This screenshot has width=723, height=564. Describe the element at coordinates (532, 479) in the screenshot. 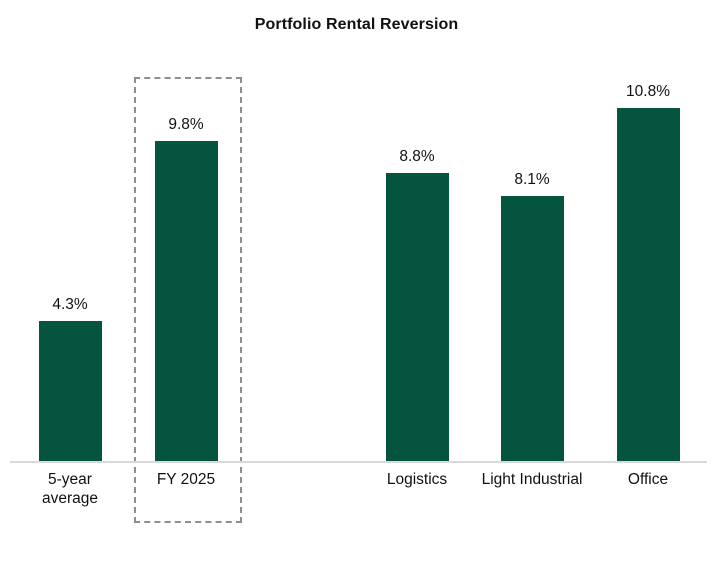

I see `category-label-light-industrial: Light Industrial` at that location.